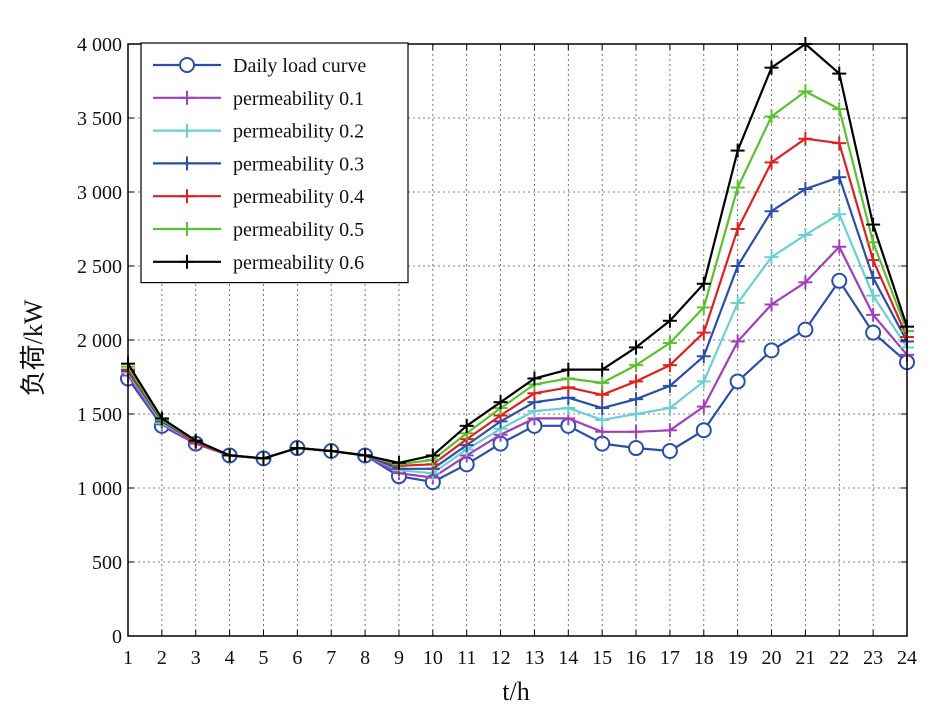  Describe the element at coordinates (399, 658) in the screenshot. I see `x-tick-label: 9` at that location.